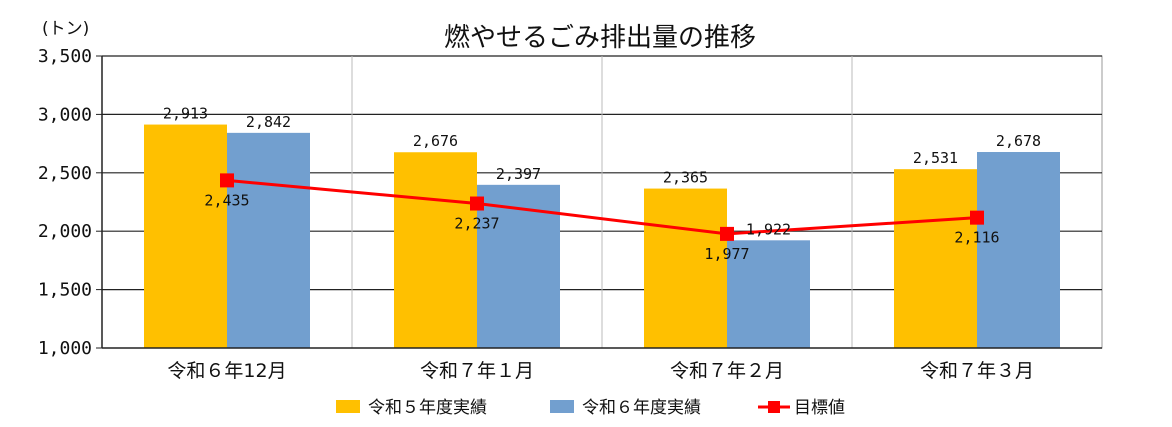 This screenshot has width=1172, height=427. I want to click on legend-label: 目標値, so click(819, 408).